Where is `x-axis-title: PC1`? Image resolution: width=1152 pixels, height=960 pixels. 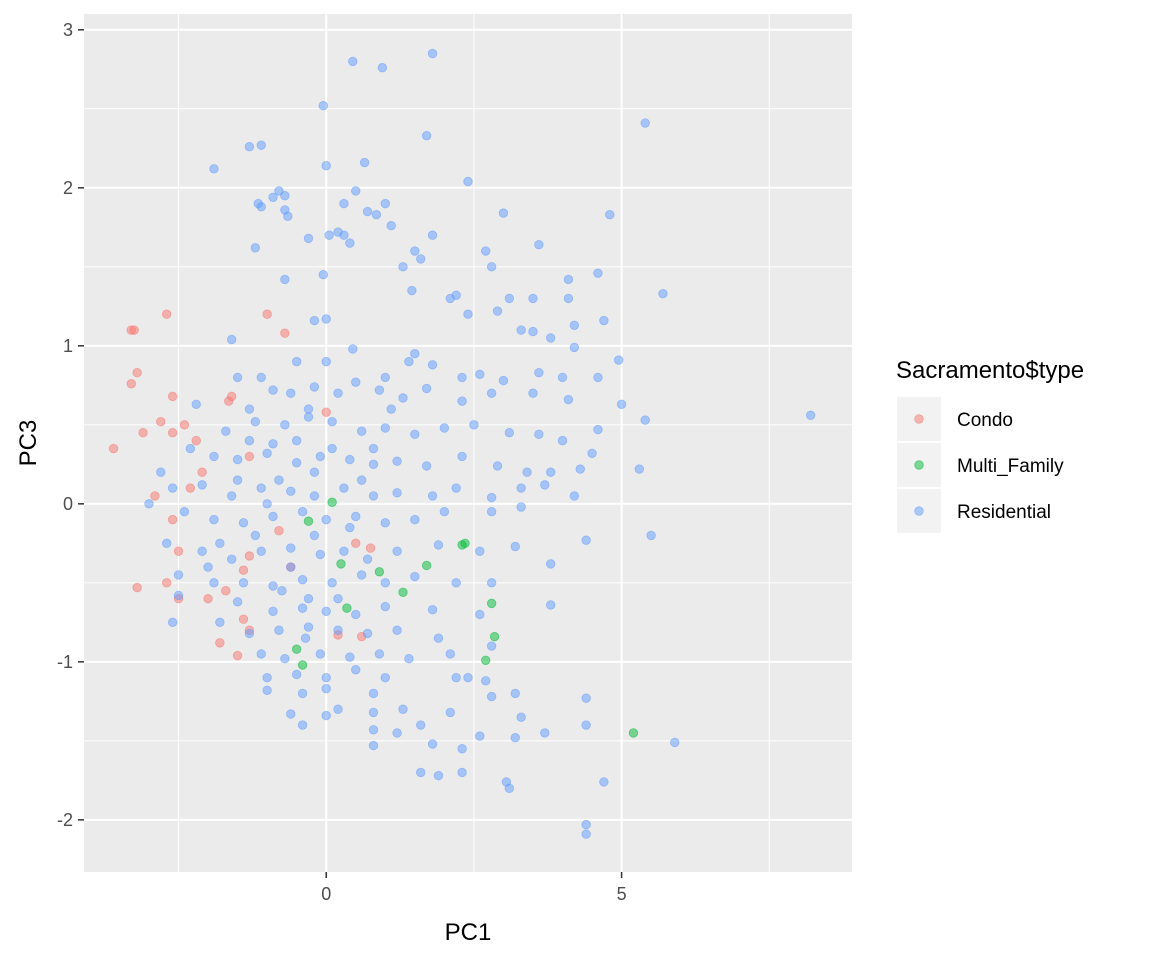 x-axis-title: PC1 is located at coordinates (468, 932).